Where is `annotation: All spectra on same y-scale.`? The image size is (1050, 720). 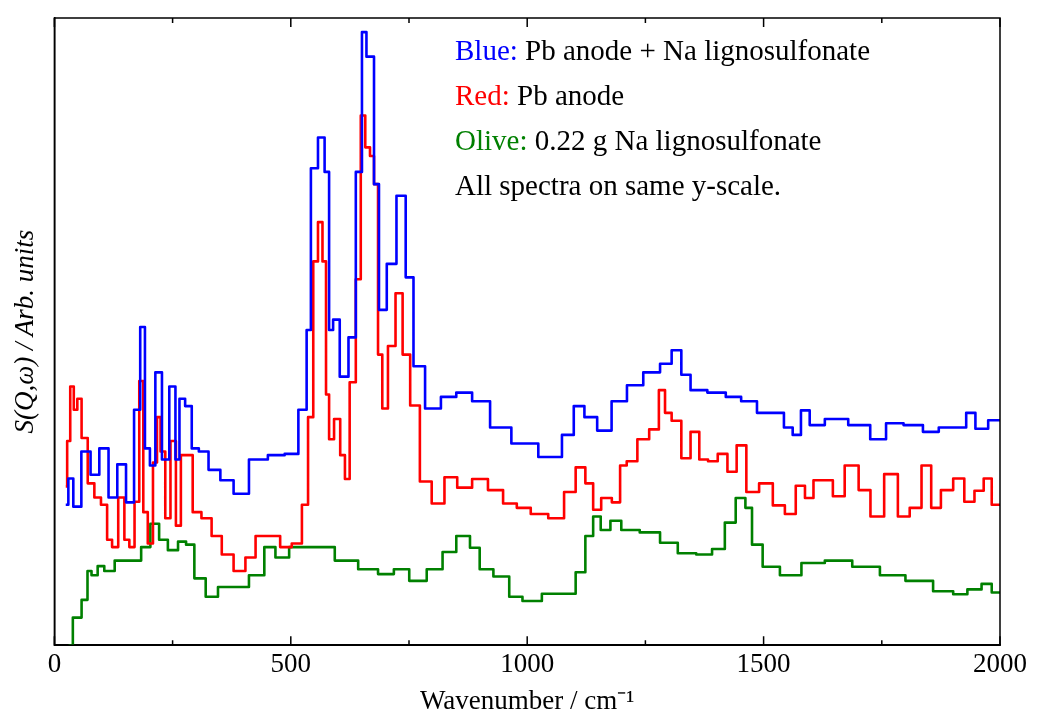 annotation: All spectra on same y-scale. is located at coordinates (619, 185).